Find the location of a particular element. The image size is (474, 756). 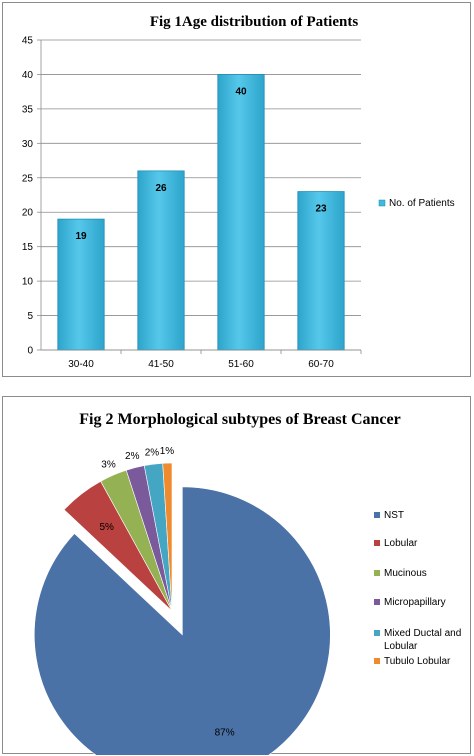

data-label: 40 is located at coordinates (241, 91).